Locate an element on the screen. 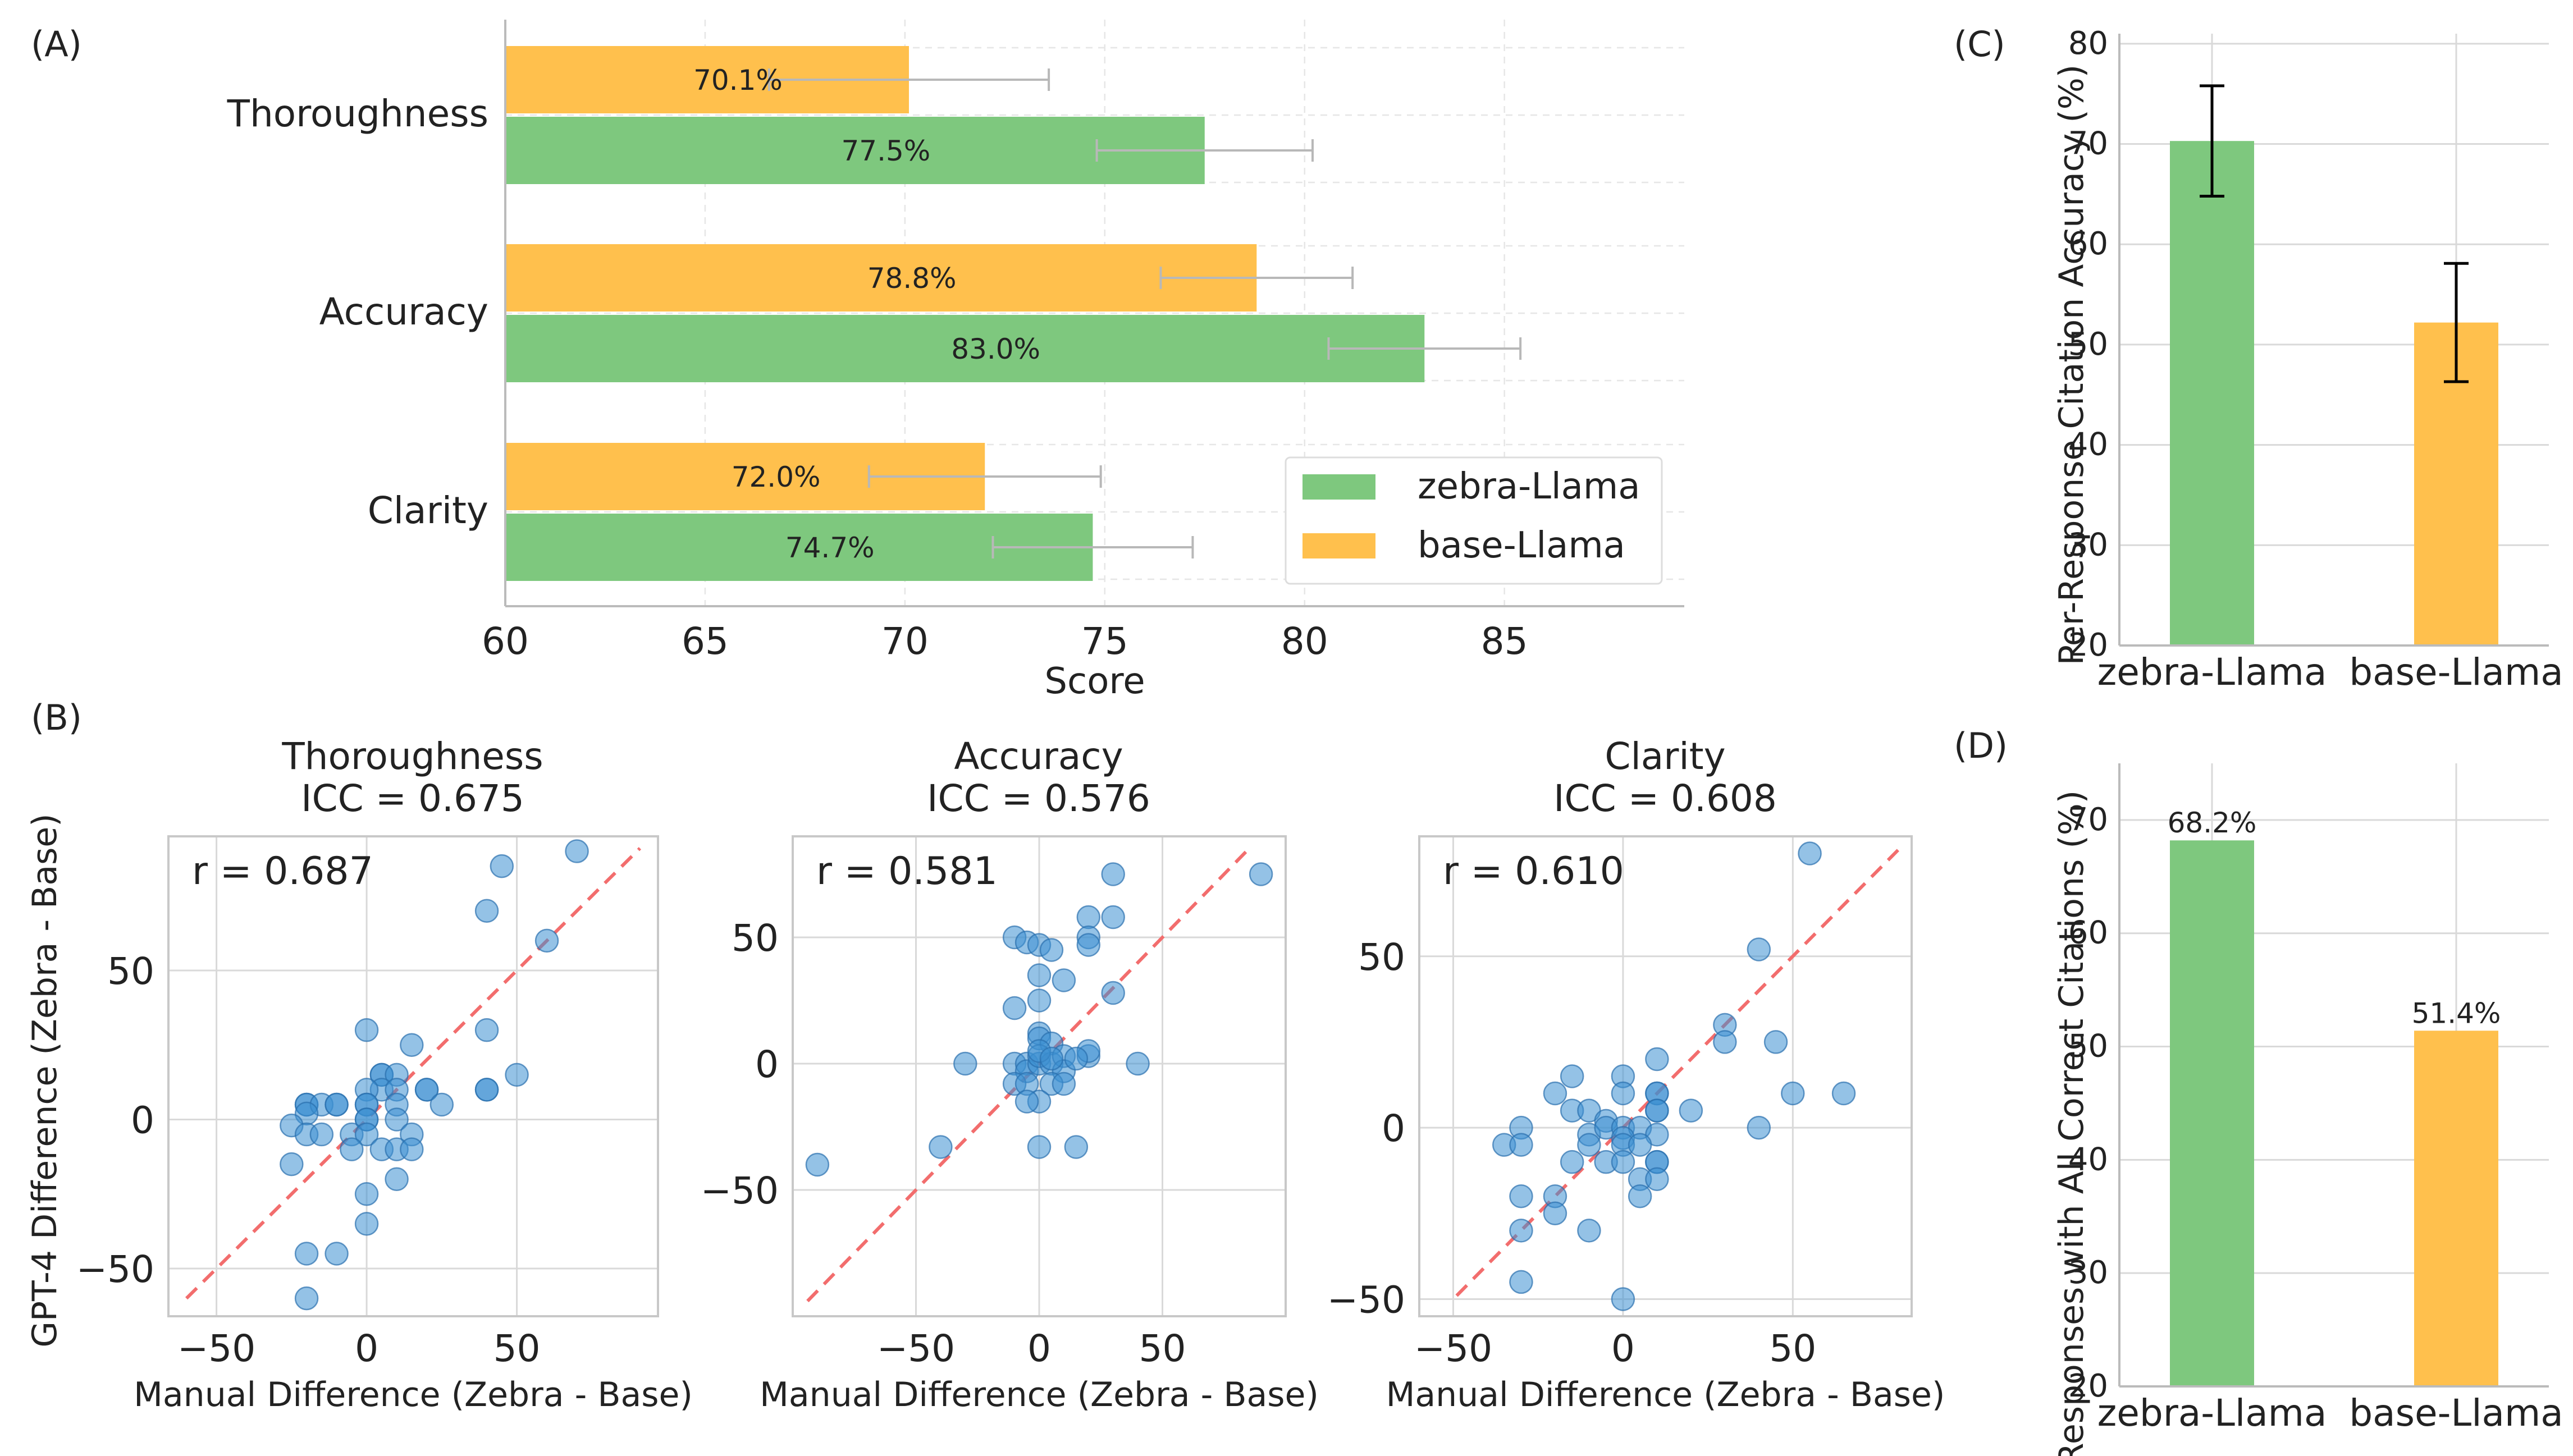 The image size is (2573, 1456). c-y-tick-label: 80 is located at coordinates (2088, 44).